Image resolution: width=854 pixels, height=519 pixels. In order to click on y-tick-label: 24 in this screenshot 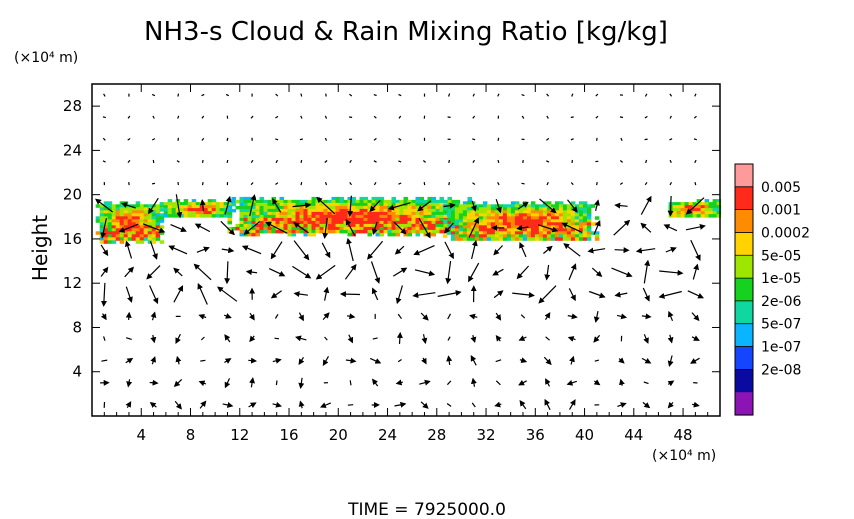, I will do `click(72, 150)`.